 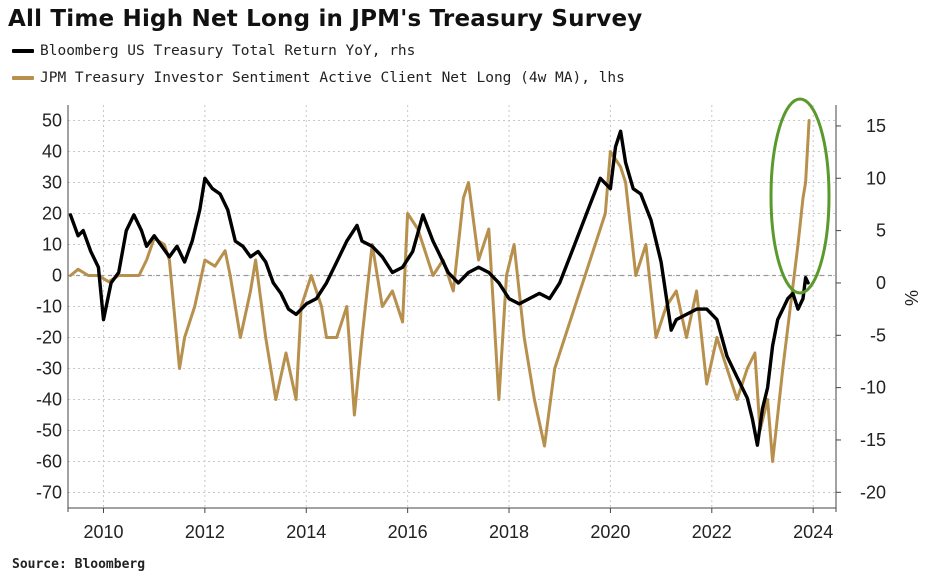 I want to click on left-axis: 50 40 30 20 10 0 -10 -20 -30 -40 -50 -60 -70, so click(x=49, y=307).